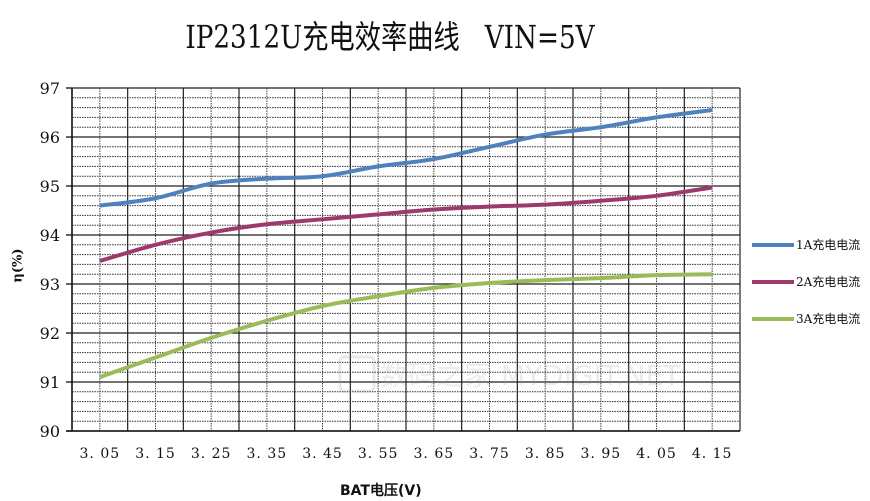  Describe the element at coordinates (155, 454) in the screenshot. I see `svg-text: 3. 15` at that location.